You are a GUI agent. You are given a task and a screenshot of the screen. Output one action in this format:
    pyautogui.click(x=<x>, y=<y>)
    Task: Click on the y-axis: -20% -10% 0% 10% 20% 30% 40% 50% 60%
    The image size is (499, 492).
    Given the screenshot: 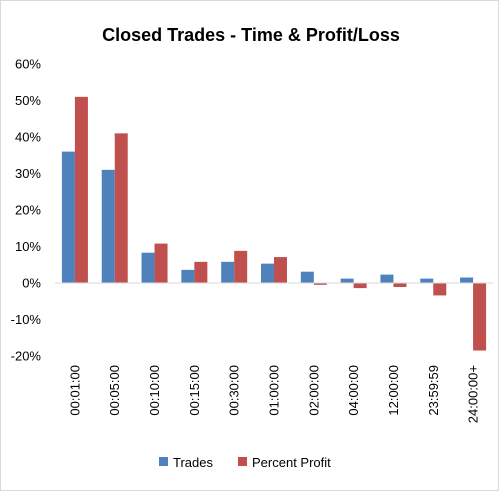 What is the action you would take?
    pyautogui.click(x=26, y=210)
    